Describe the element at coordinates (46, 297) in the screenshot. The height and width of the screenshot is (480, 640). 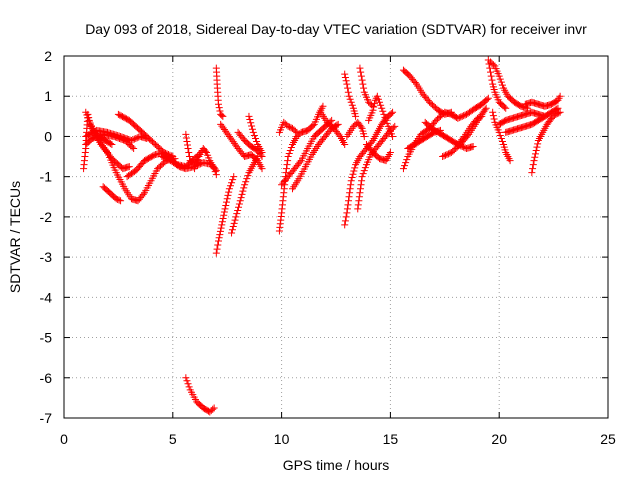
I see `y-tick-label: -4` at that location.